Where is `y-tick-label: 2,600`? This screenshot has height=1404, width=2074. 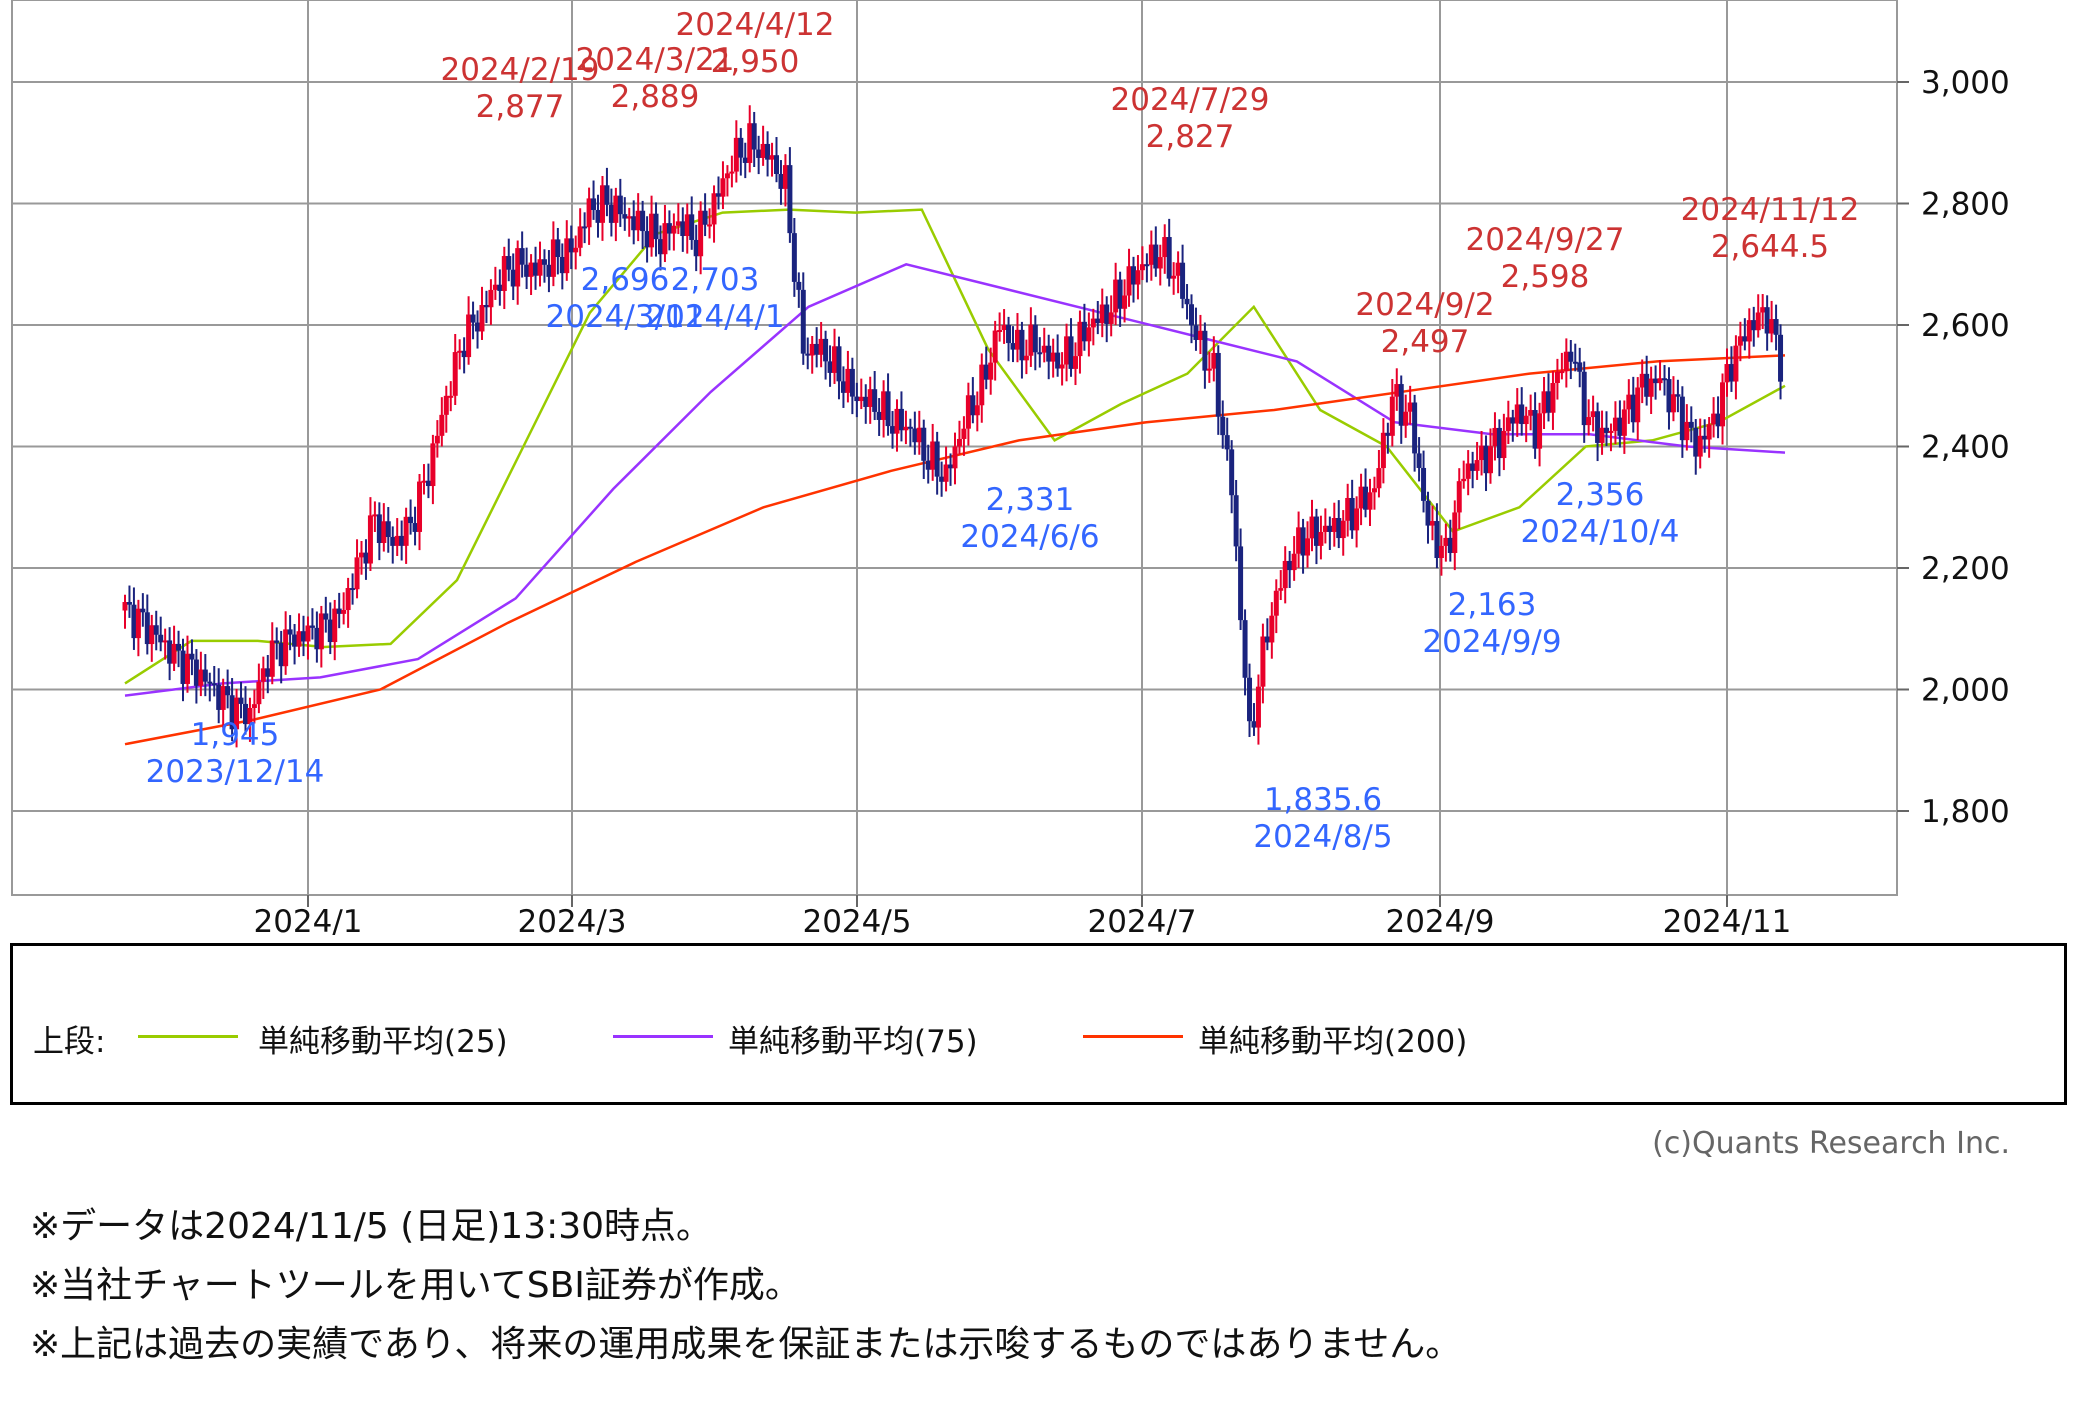
y-tick-label: 2,600 is located at coordinates (1965, 326).